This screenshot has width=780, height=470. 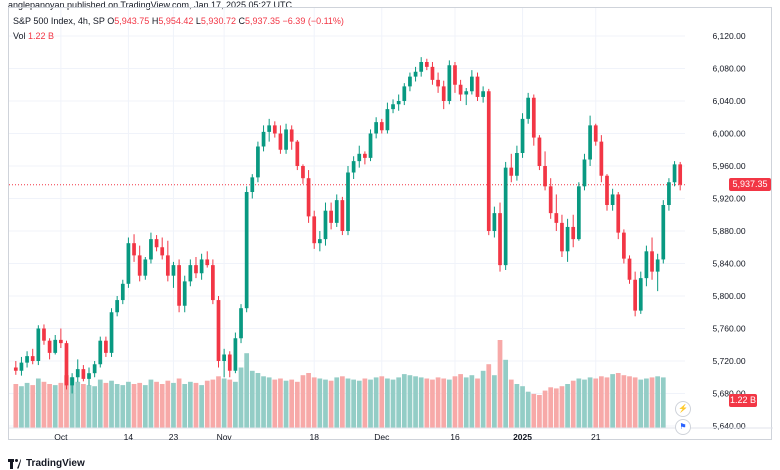 What do you see at coordinates (728, 134) in the screenshot?
I see `price-tick-label: 6,000.00` at bounding box center [728, 134].